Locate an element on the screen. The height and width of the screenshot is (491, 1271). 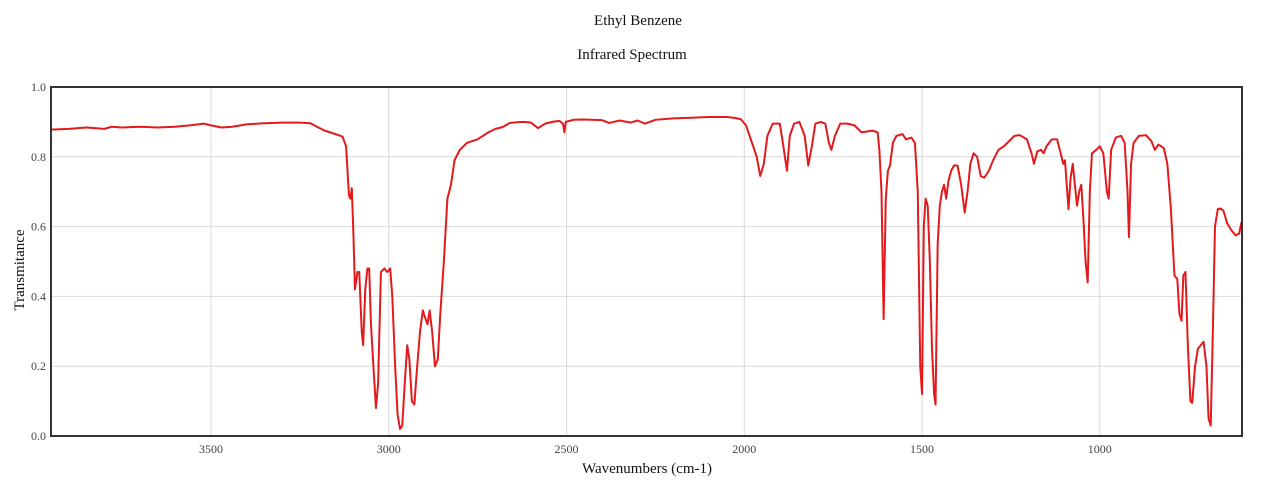
x-tick-label: 3000 is located at coordinates (389, 449).